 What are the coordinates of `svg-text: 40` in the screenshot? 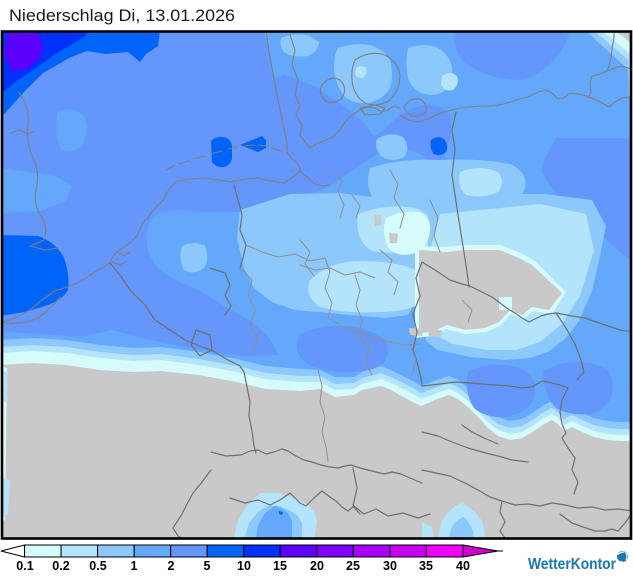 It's located at (463, 566).